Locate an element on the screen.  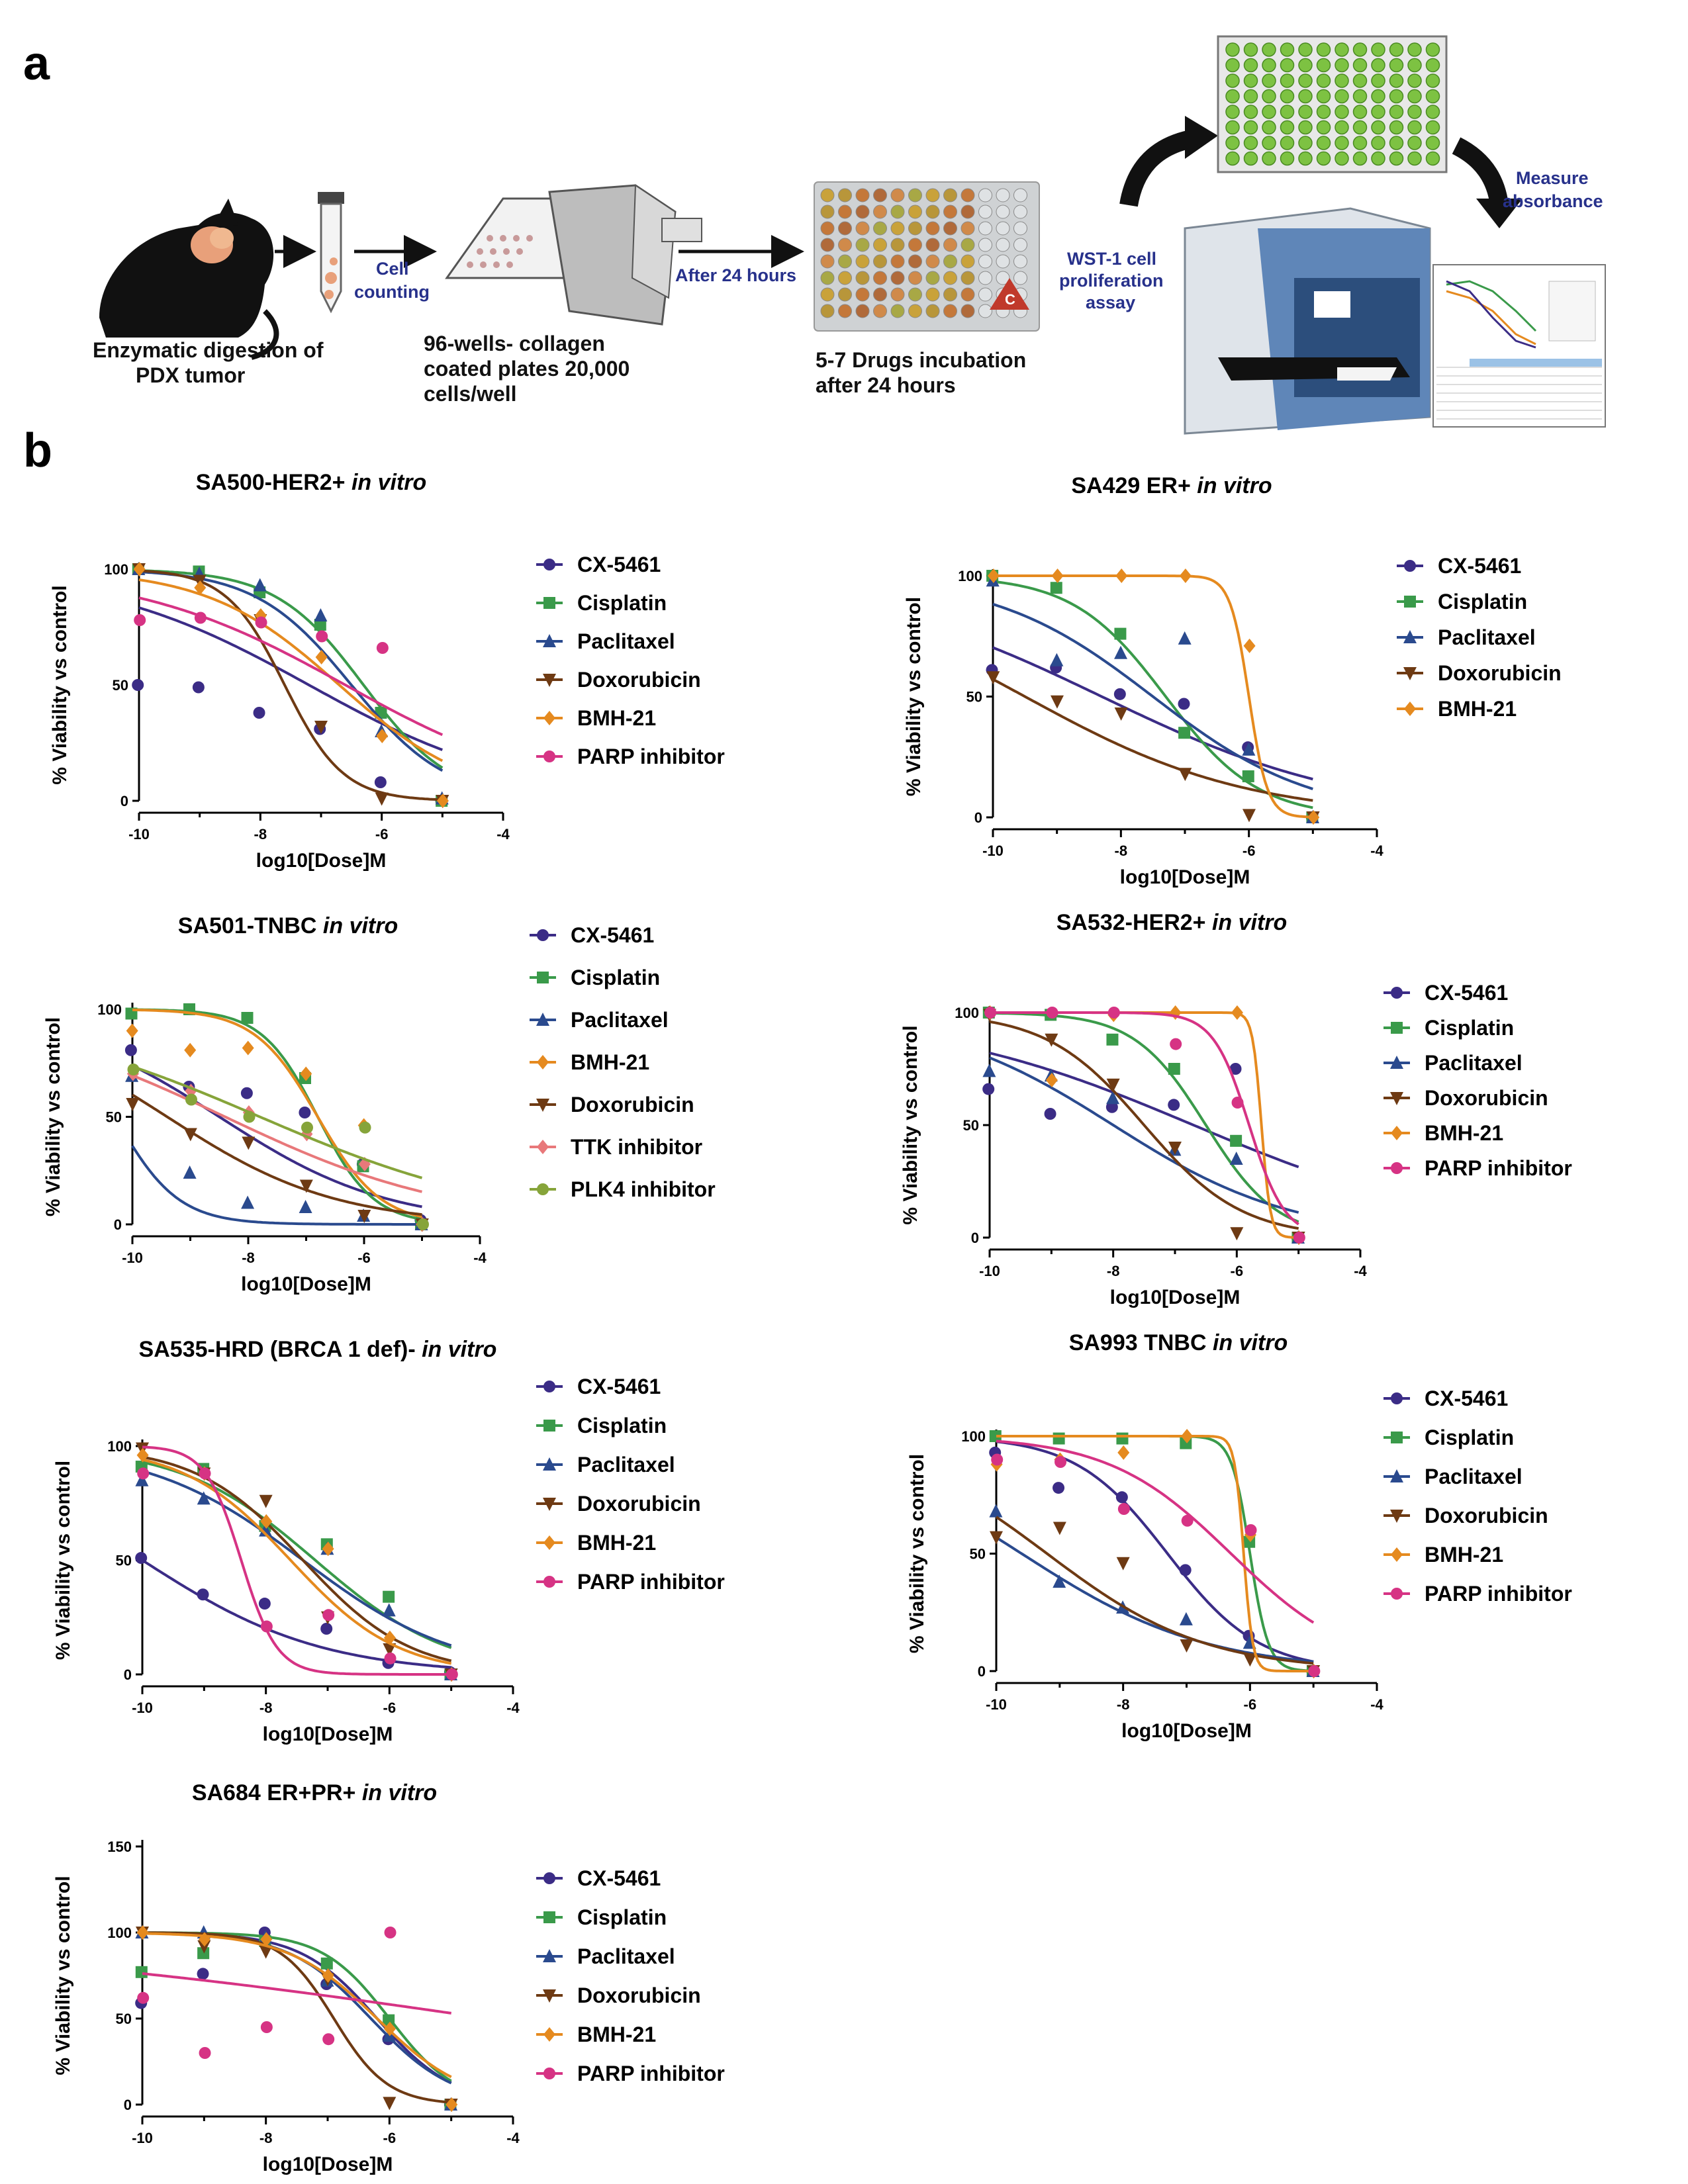
chart-title: SA429 ER+ in vitro is located at coordinates (1171, 486).